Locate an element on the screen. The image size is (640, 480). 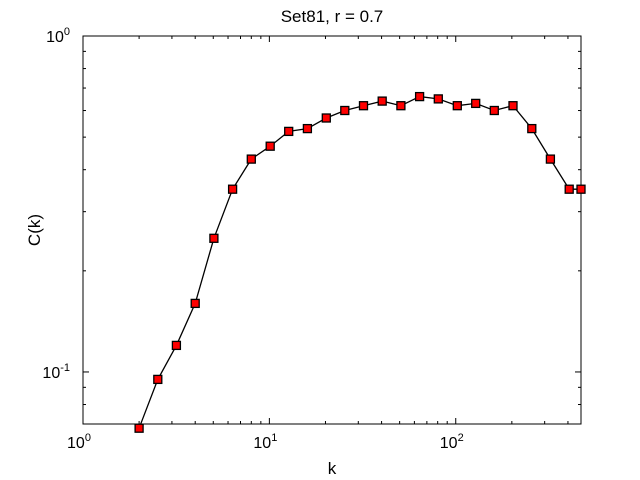
x-tick-label: 10¹ is located at coordinates (265, 442).